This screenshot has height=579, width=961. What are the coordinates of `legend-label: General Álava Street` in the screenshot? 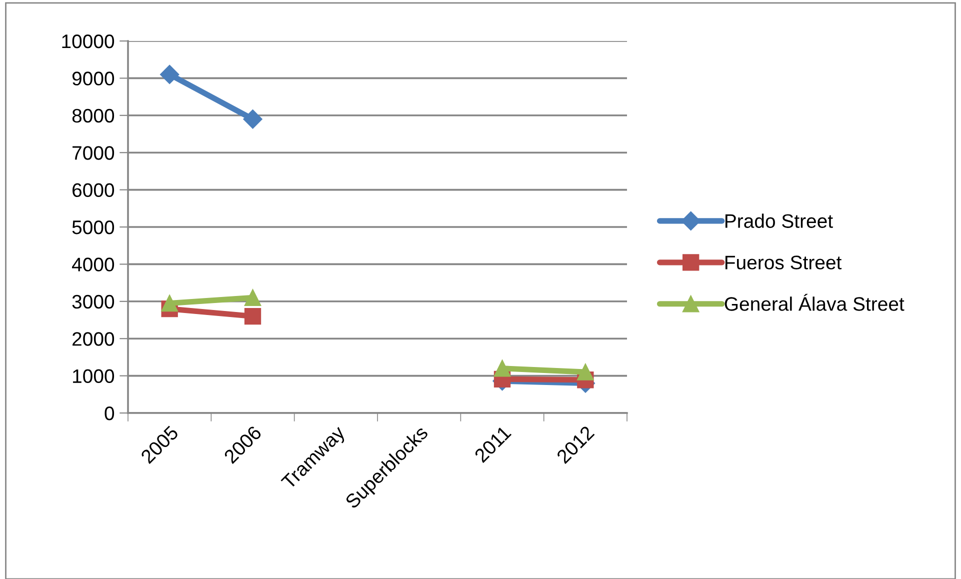 It's located at (814, 302).